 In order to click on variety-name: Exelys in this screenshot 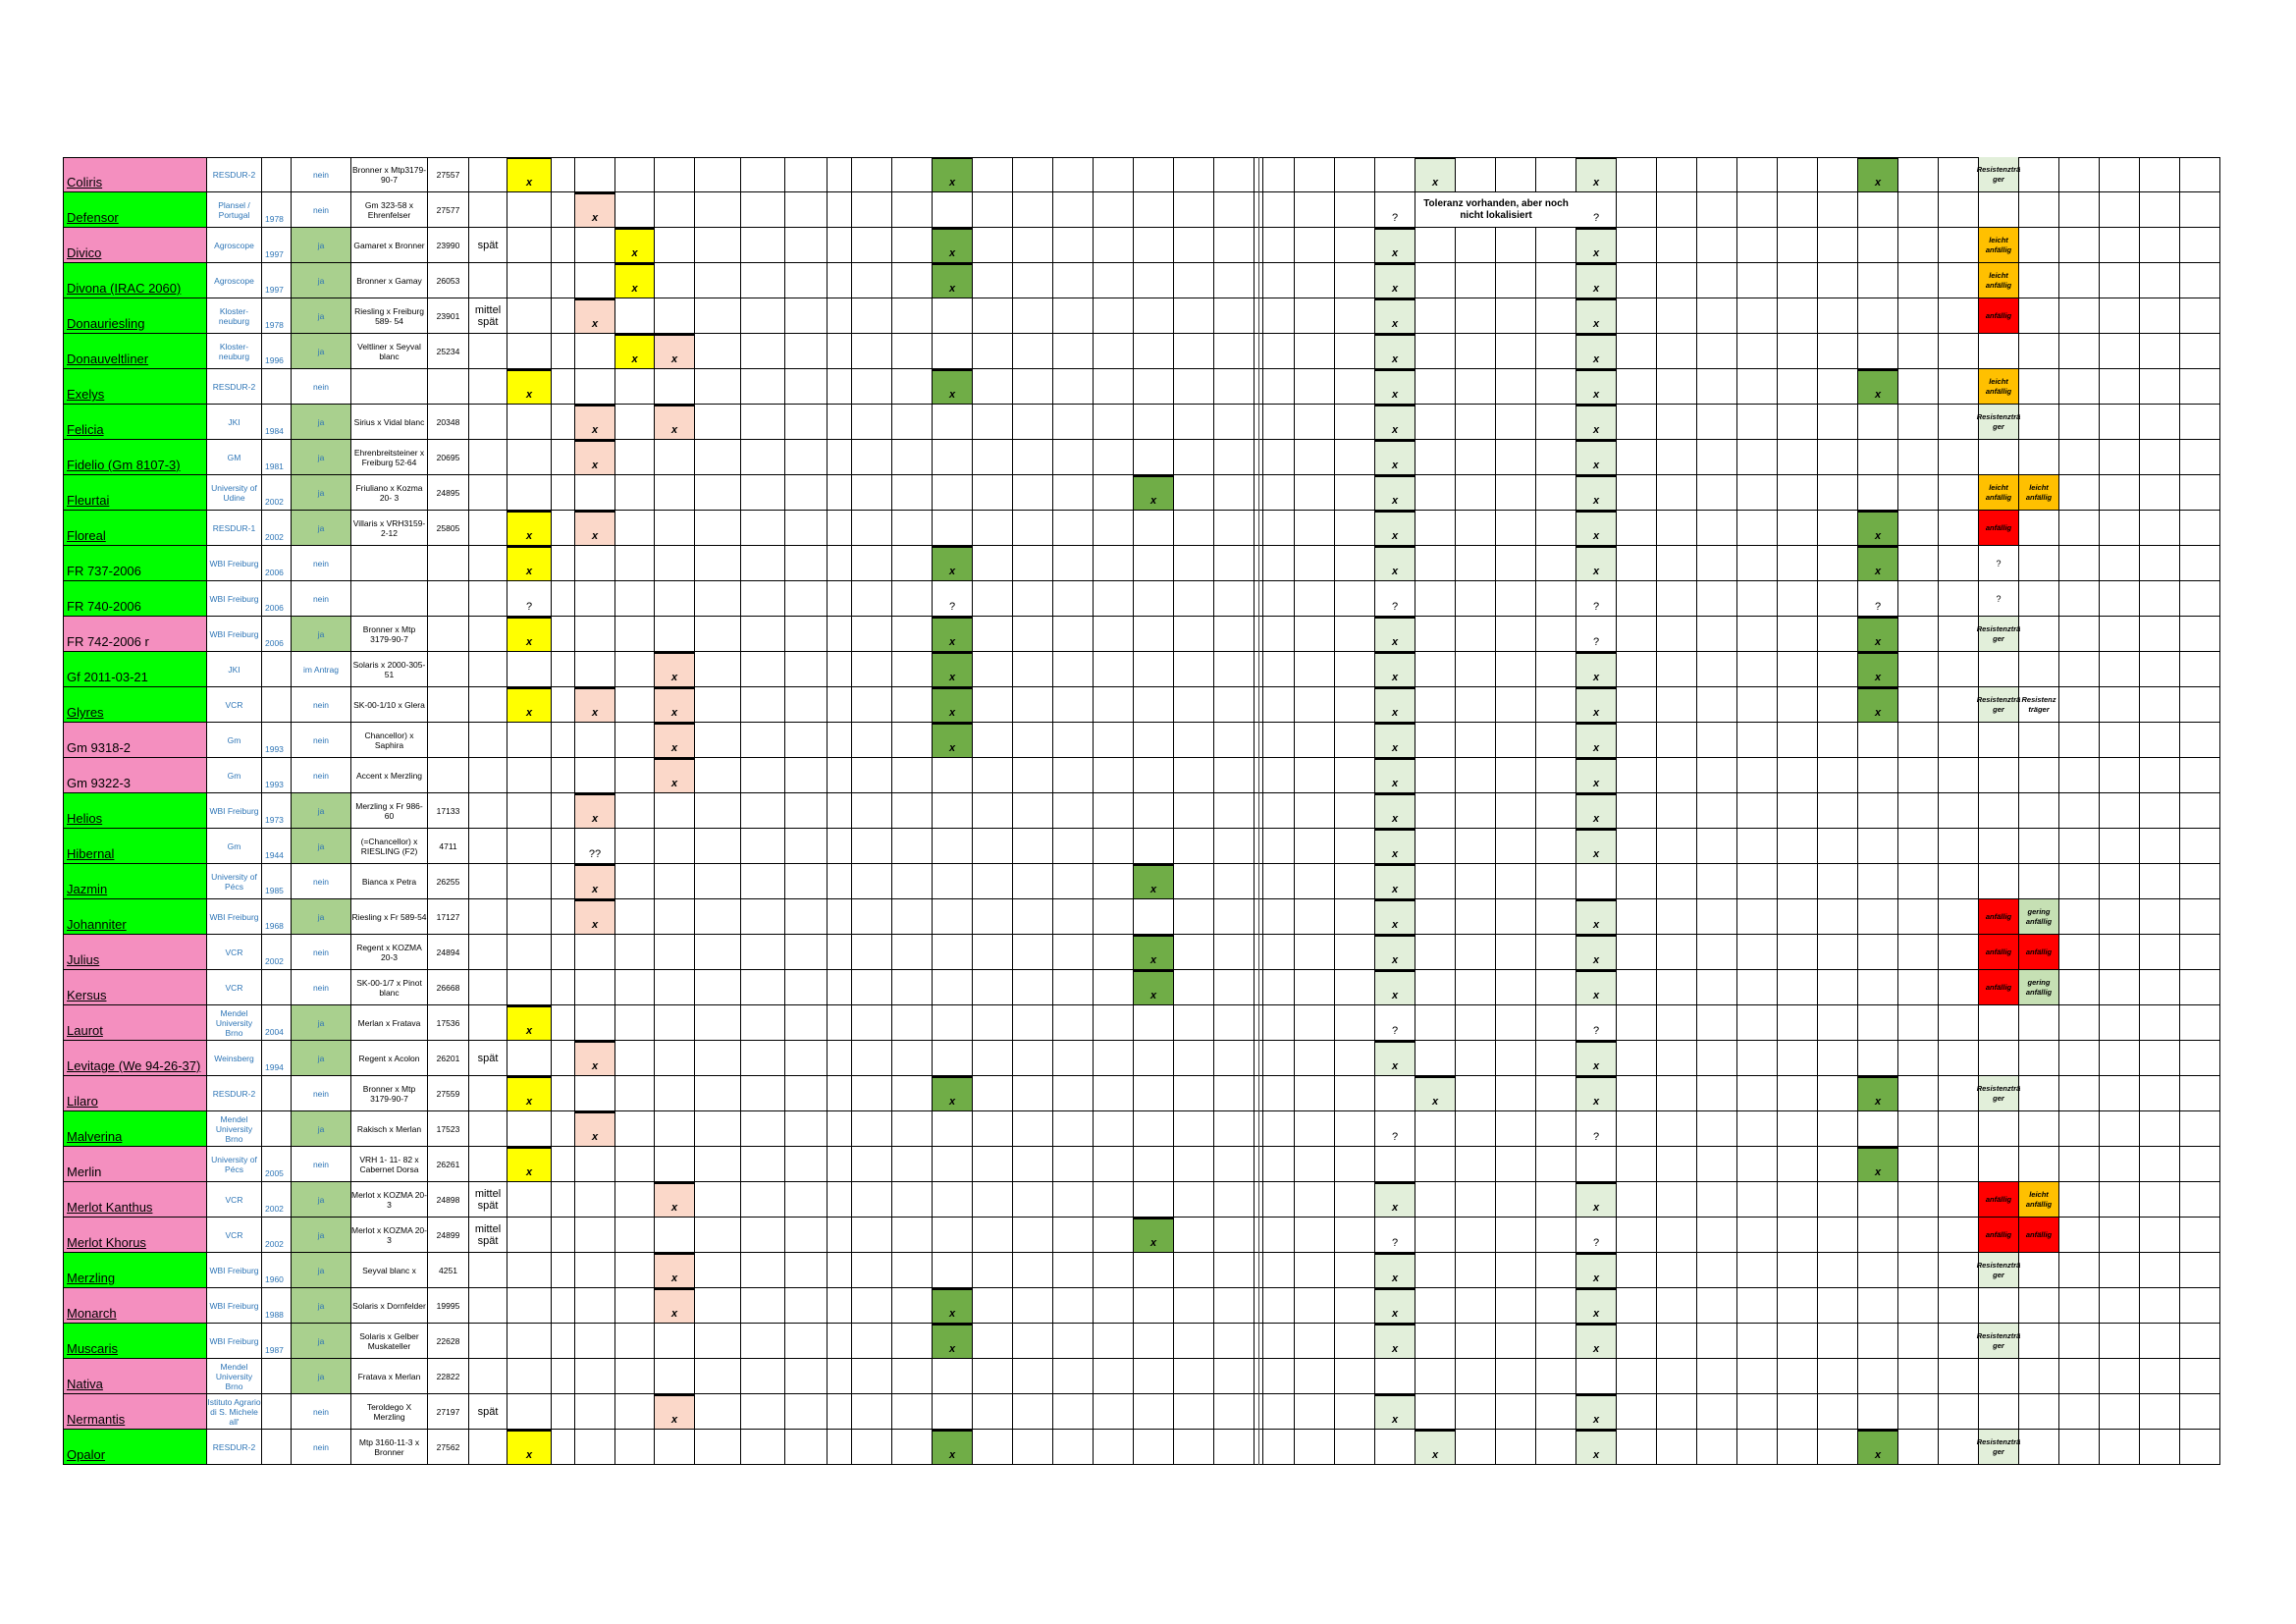, I will do `click(135, 387)`.